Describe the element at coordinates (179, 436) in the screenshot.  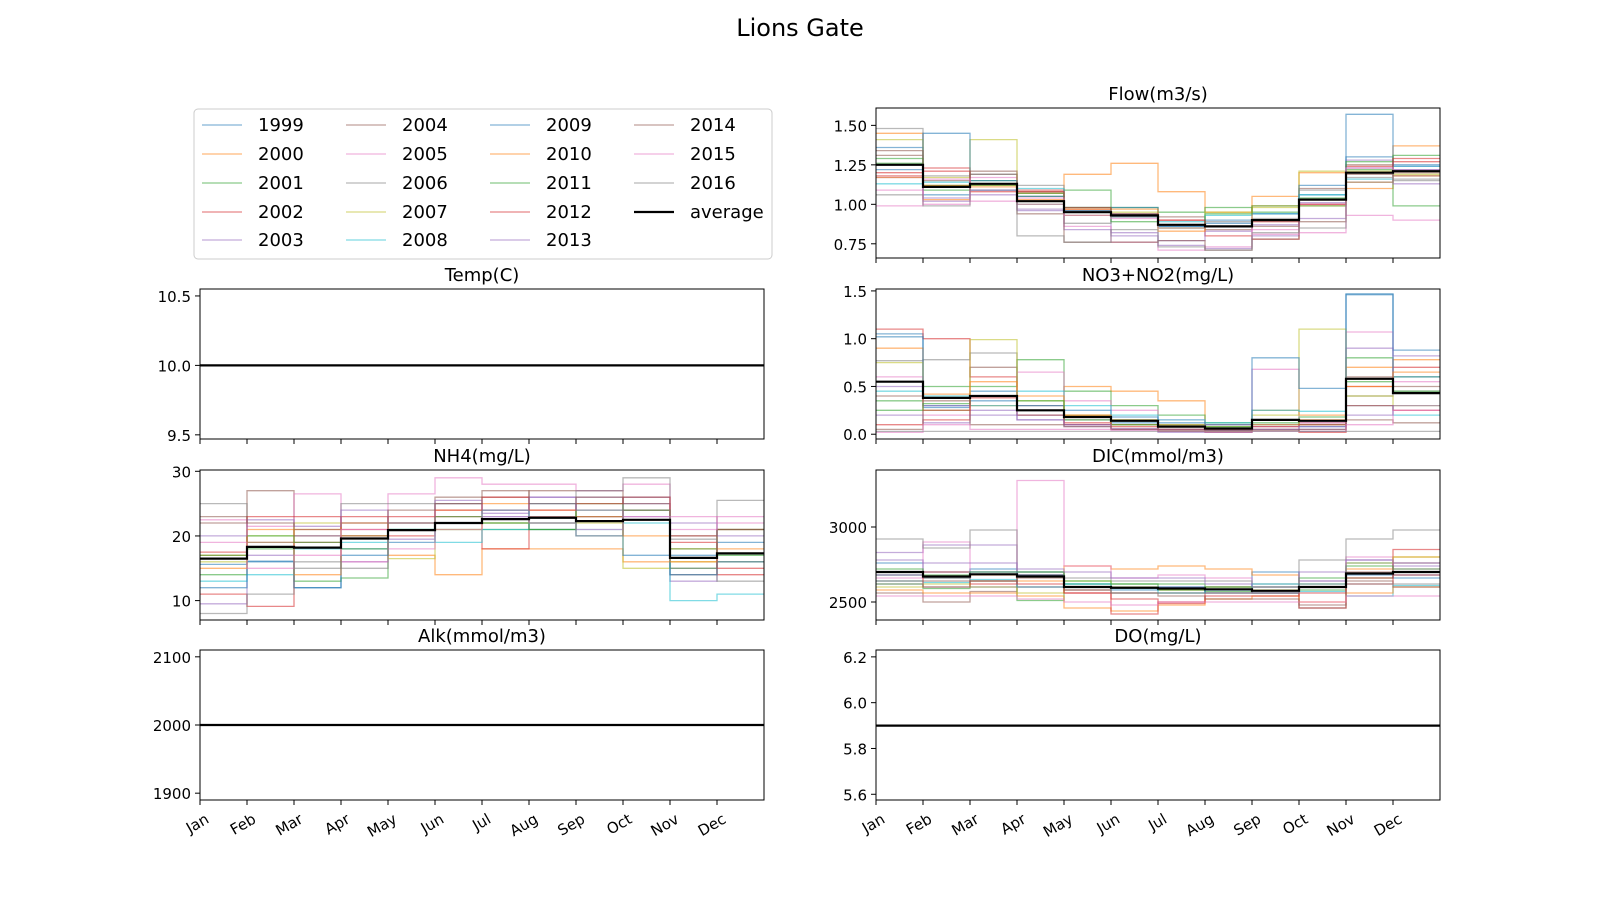
I see `ytick-label-temp-0: 9.5` at that location.